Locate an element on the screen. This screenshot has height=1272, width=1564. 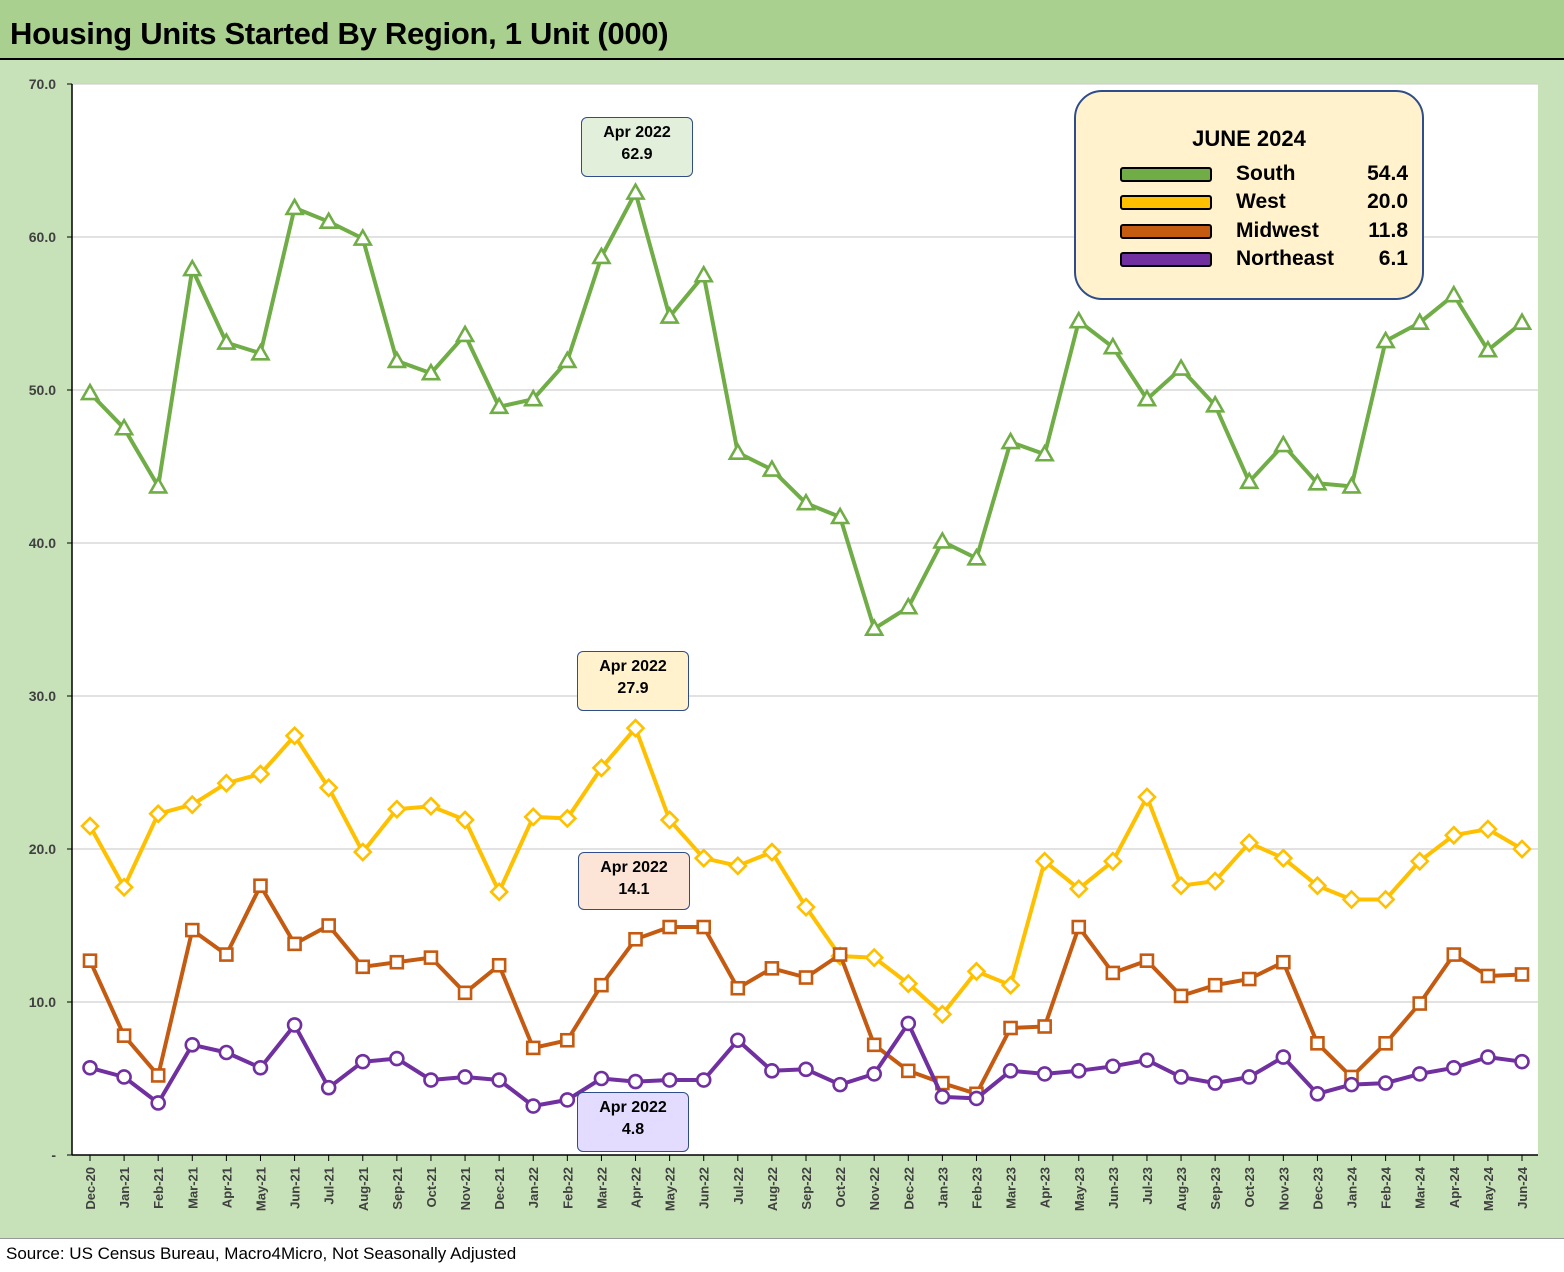
y-tick-label: 40.0 is located at coordinates (42, 543).